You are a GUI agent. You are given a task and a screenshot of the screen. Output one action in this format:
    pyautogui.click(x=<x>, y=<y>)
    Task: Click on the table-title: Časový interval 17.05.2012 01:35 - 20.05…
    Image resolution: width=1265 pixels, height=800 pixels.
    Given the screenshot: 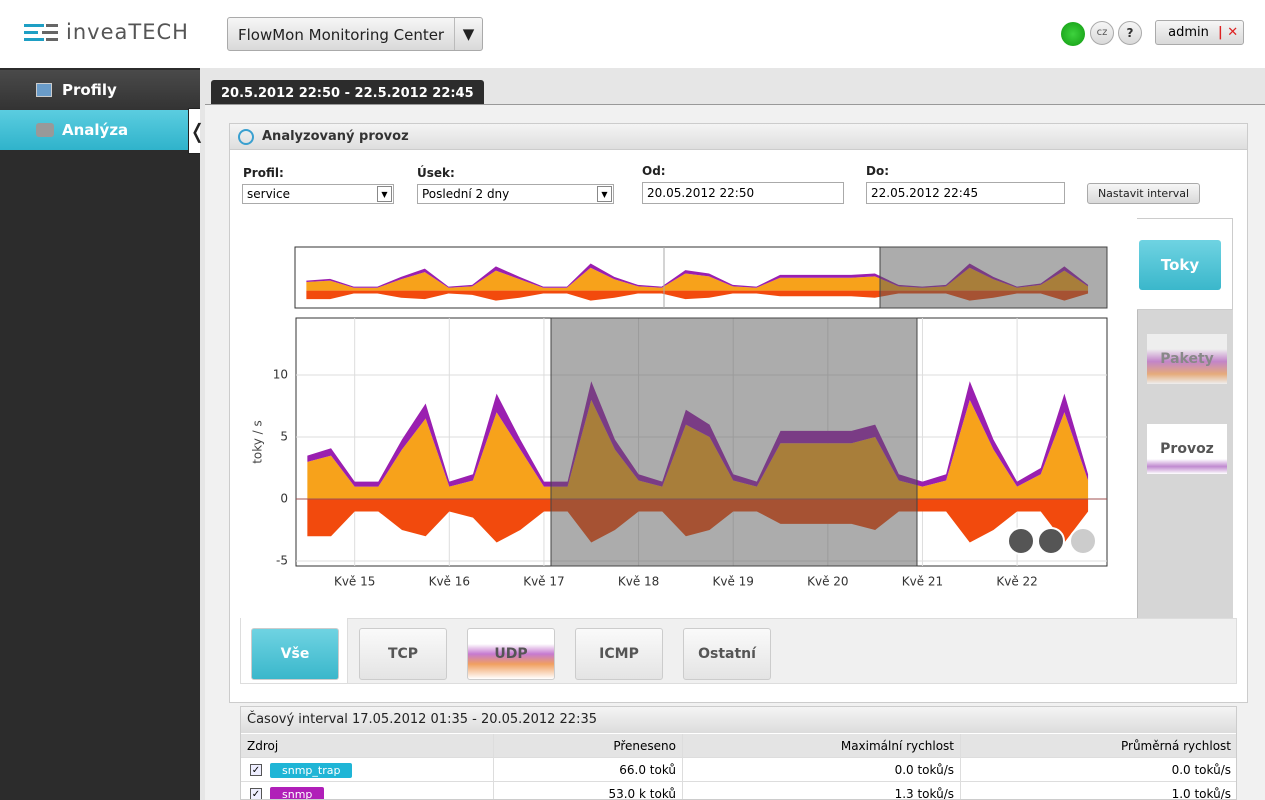 What is the action you would take?
    pyautogui.click(x=738, y=720)
    